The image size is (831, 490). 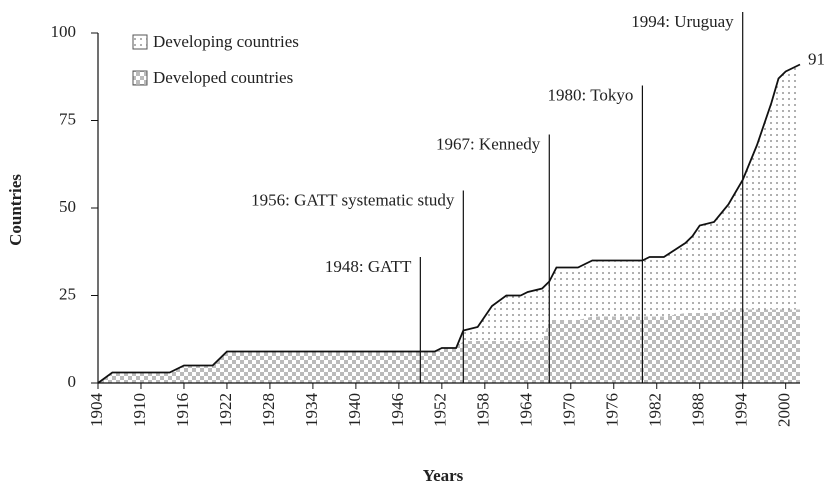 What do you see at coordinates (72, 381) in the screenshot?
I see `y-tick-label: 0` at bounding box center [72, 381].